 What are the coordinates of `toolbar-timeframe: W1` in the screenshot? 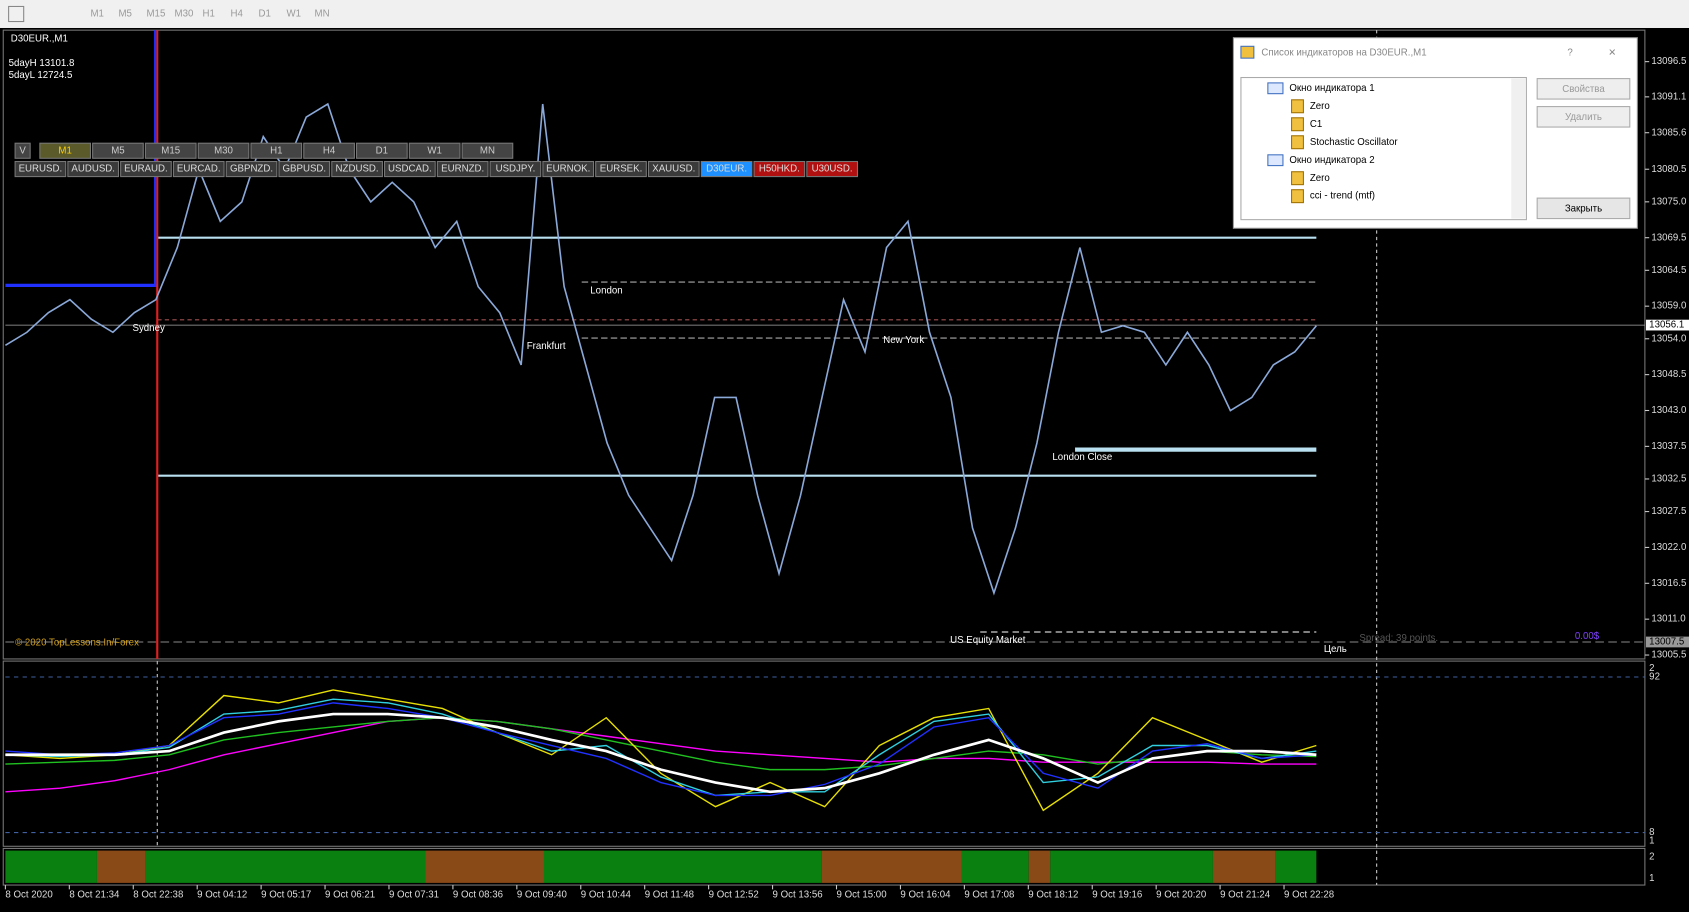 It's located at (294, 14).